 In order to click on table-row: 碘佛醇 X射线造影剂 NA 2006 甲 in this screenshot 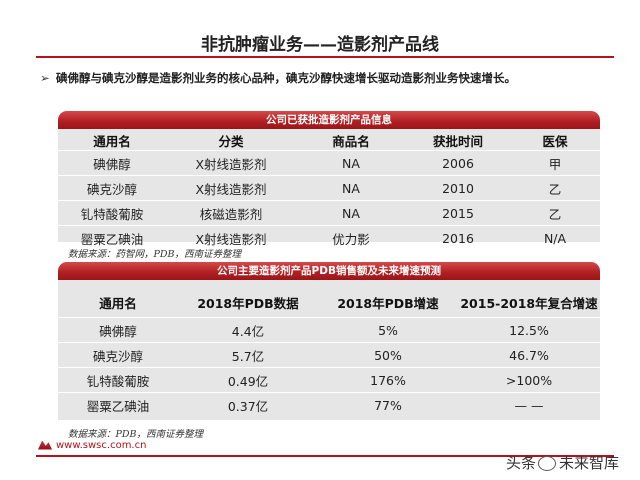, I will do `click(329, 163)`.